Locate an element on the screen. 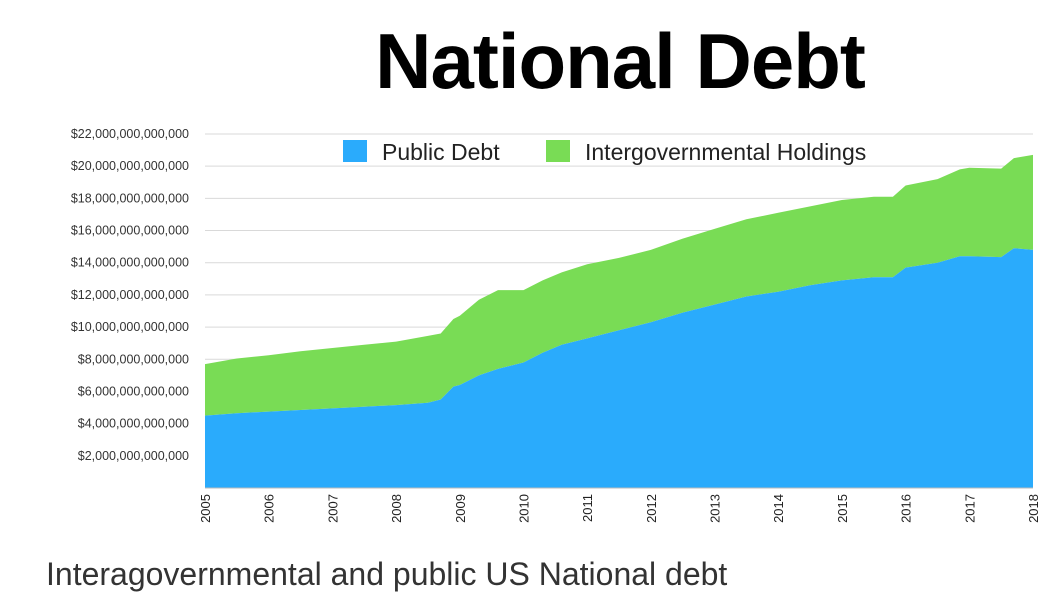  y-tick-label: $14,000,000,000,000 is located at coordinates (130, 263).